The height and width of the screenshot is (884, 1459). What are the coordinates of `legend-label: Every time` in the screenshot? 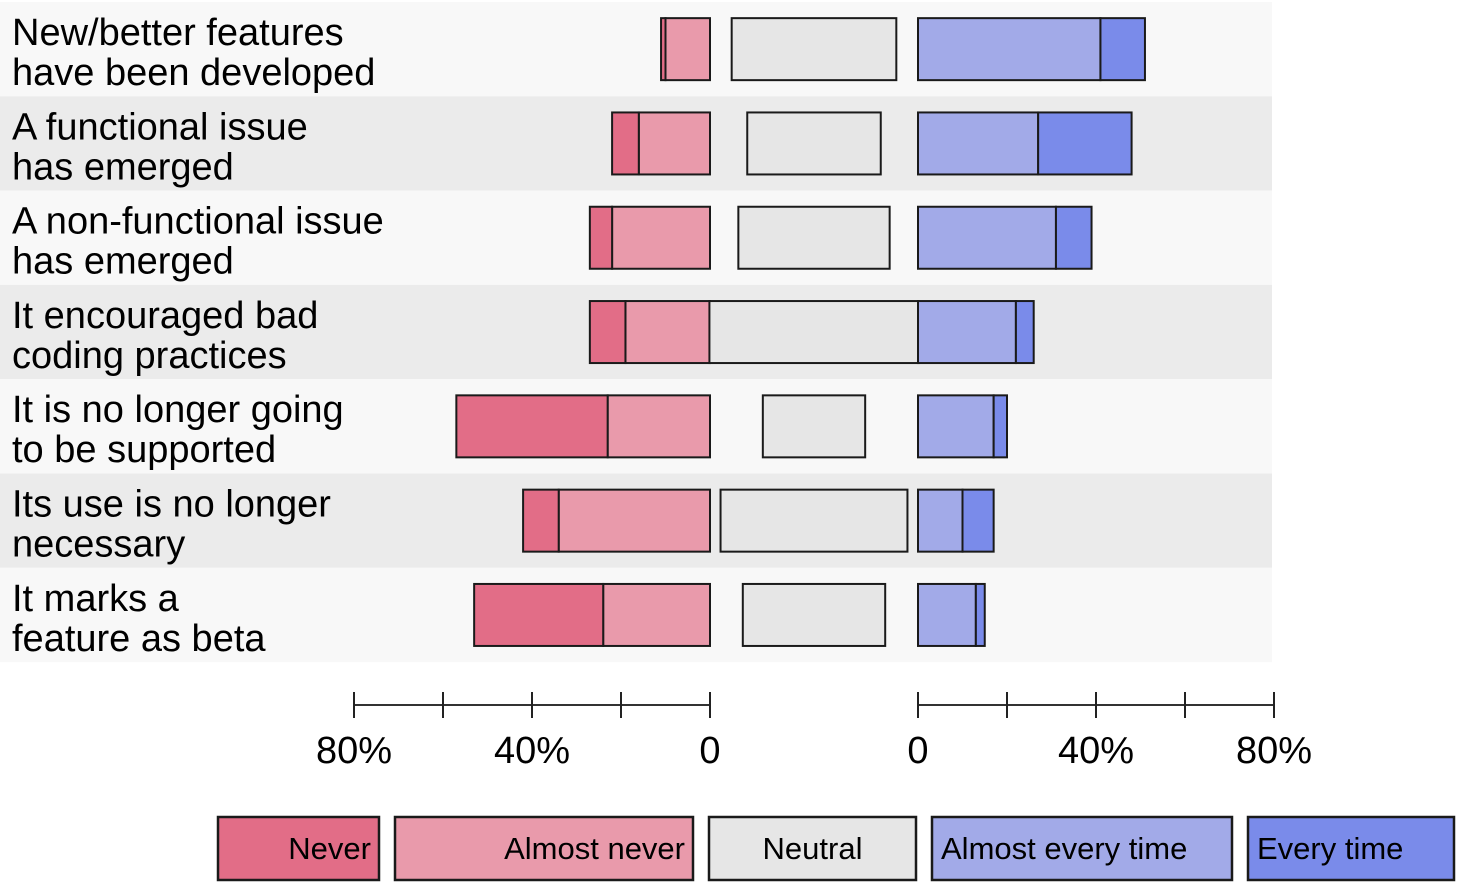 It's located at (1330, 848).